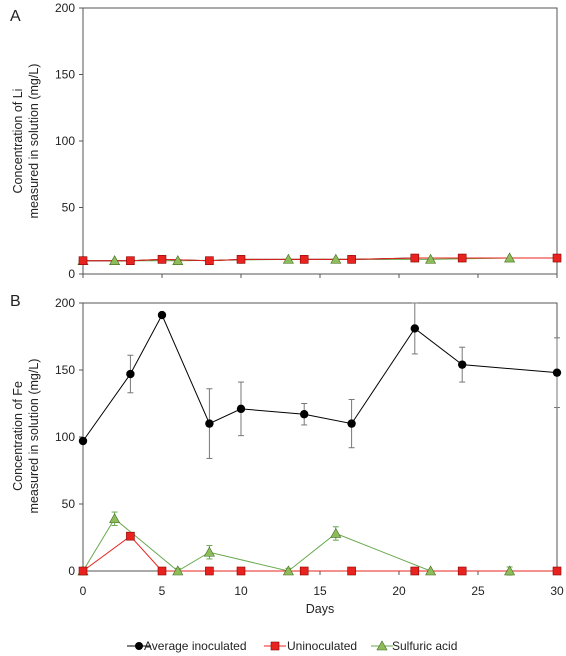  What do you see at coordinates (241, 591) in the screenshot?
I see `panel-b-x-tick-label: 10` at bounding box center [241, 591].